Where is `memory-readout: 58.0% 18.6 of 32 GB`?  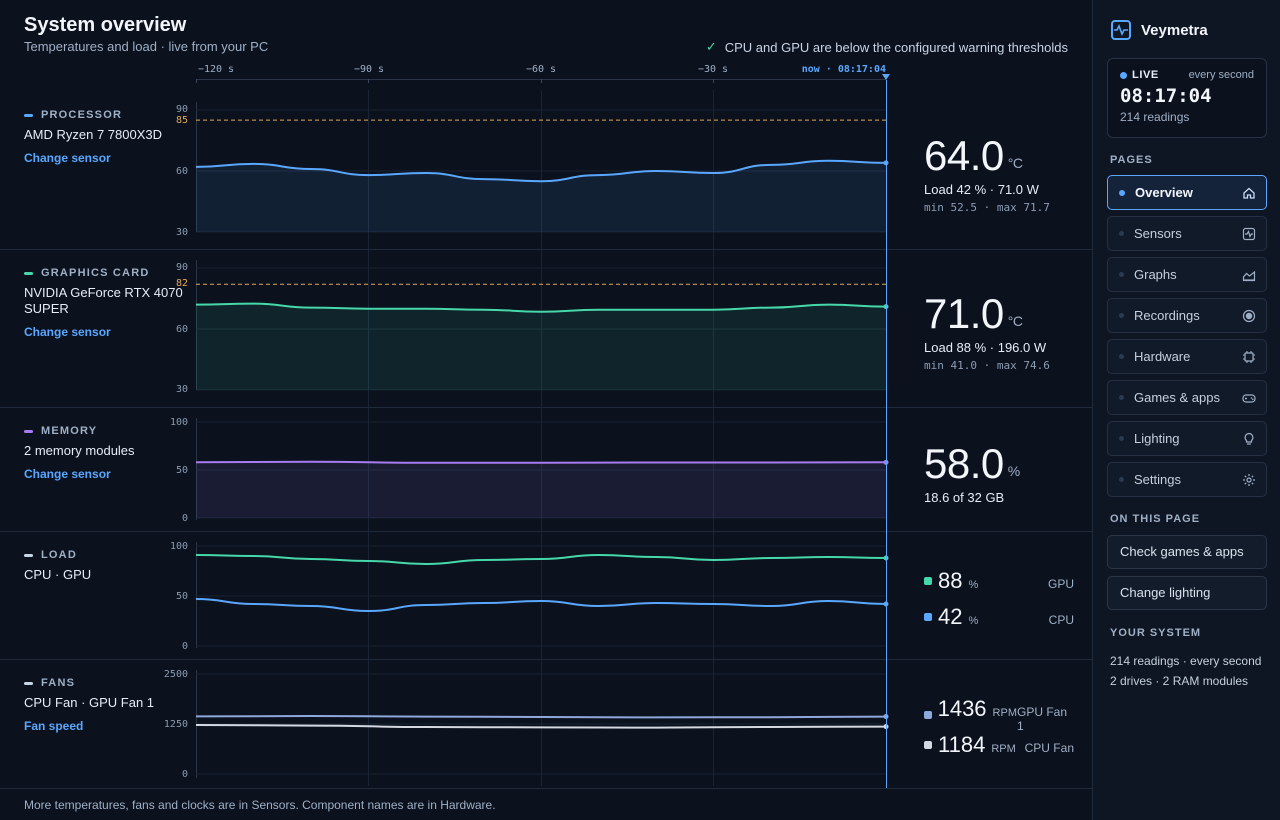 memory-readout: 58.0% 18.6 of 32 GB is located at coordinates (972, 472).